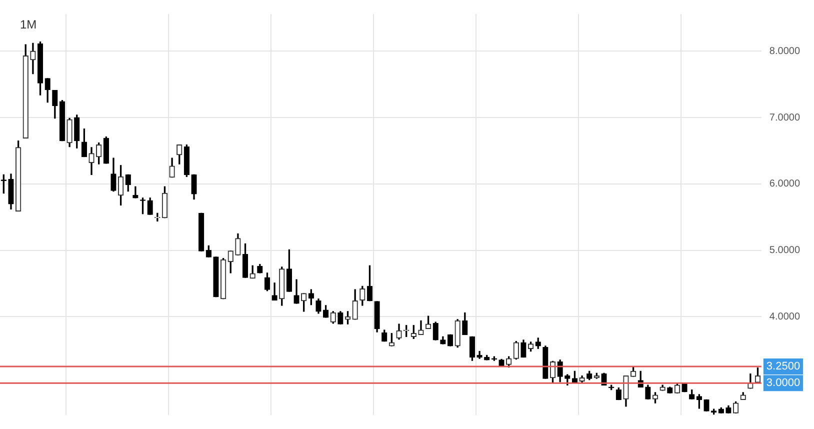  Describe the element at coordinates (783, 383) in the screenshot. I see `ref-line-label: 3.0000` at that location.